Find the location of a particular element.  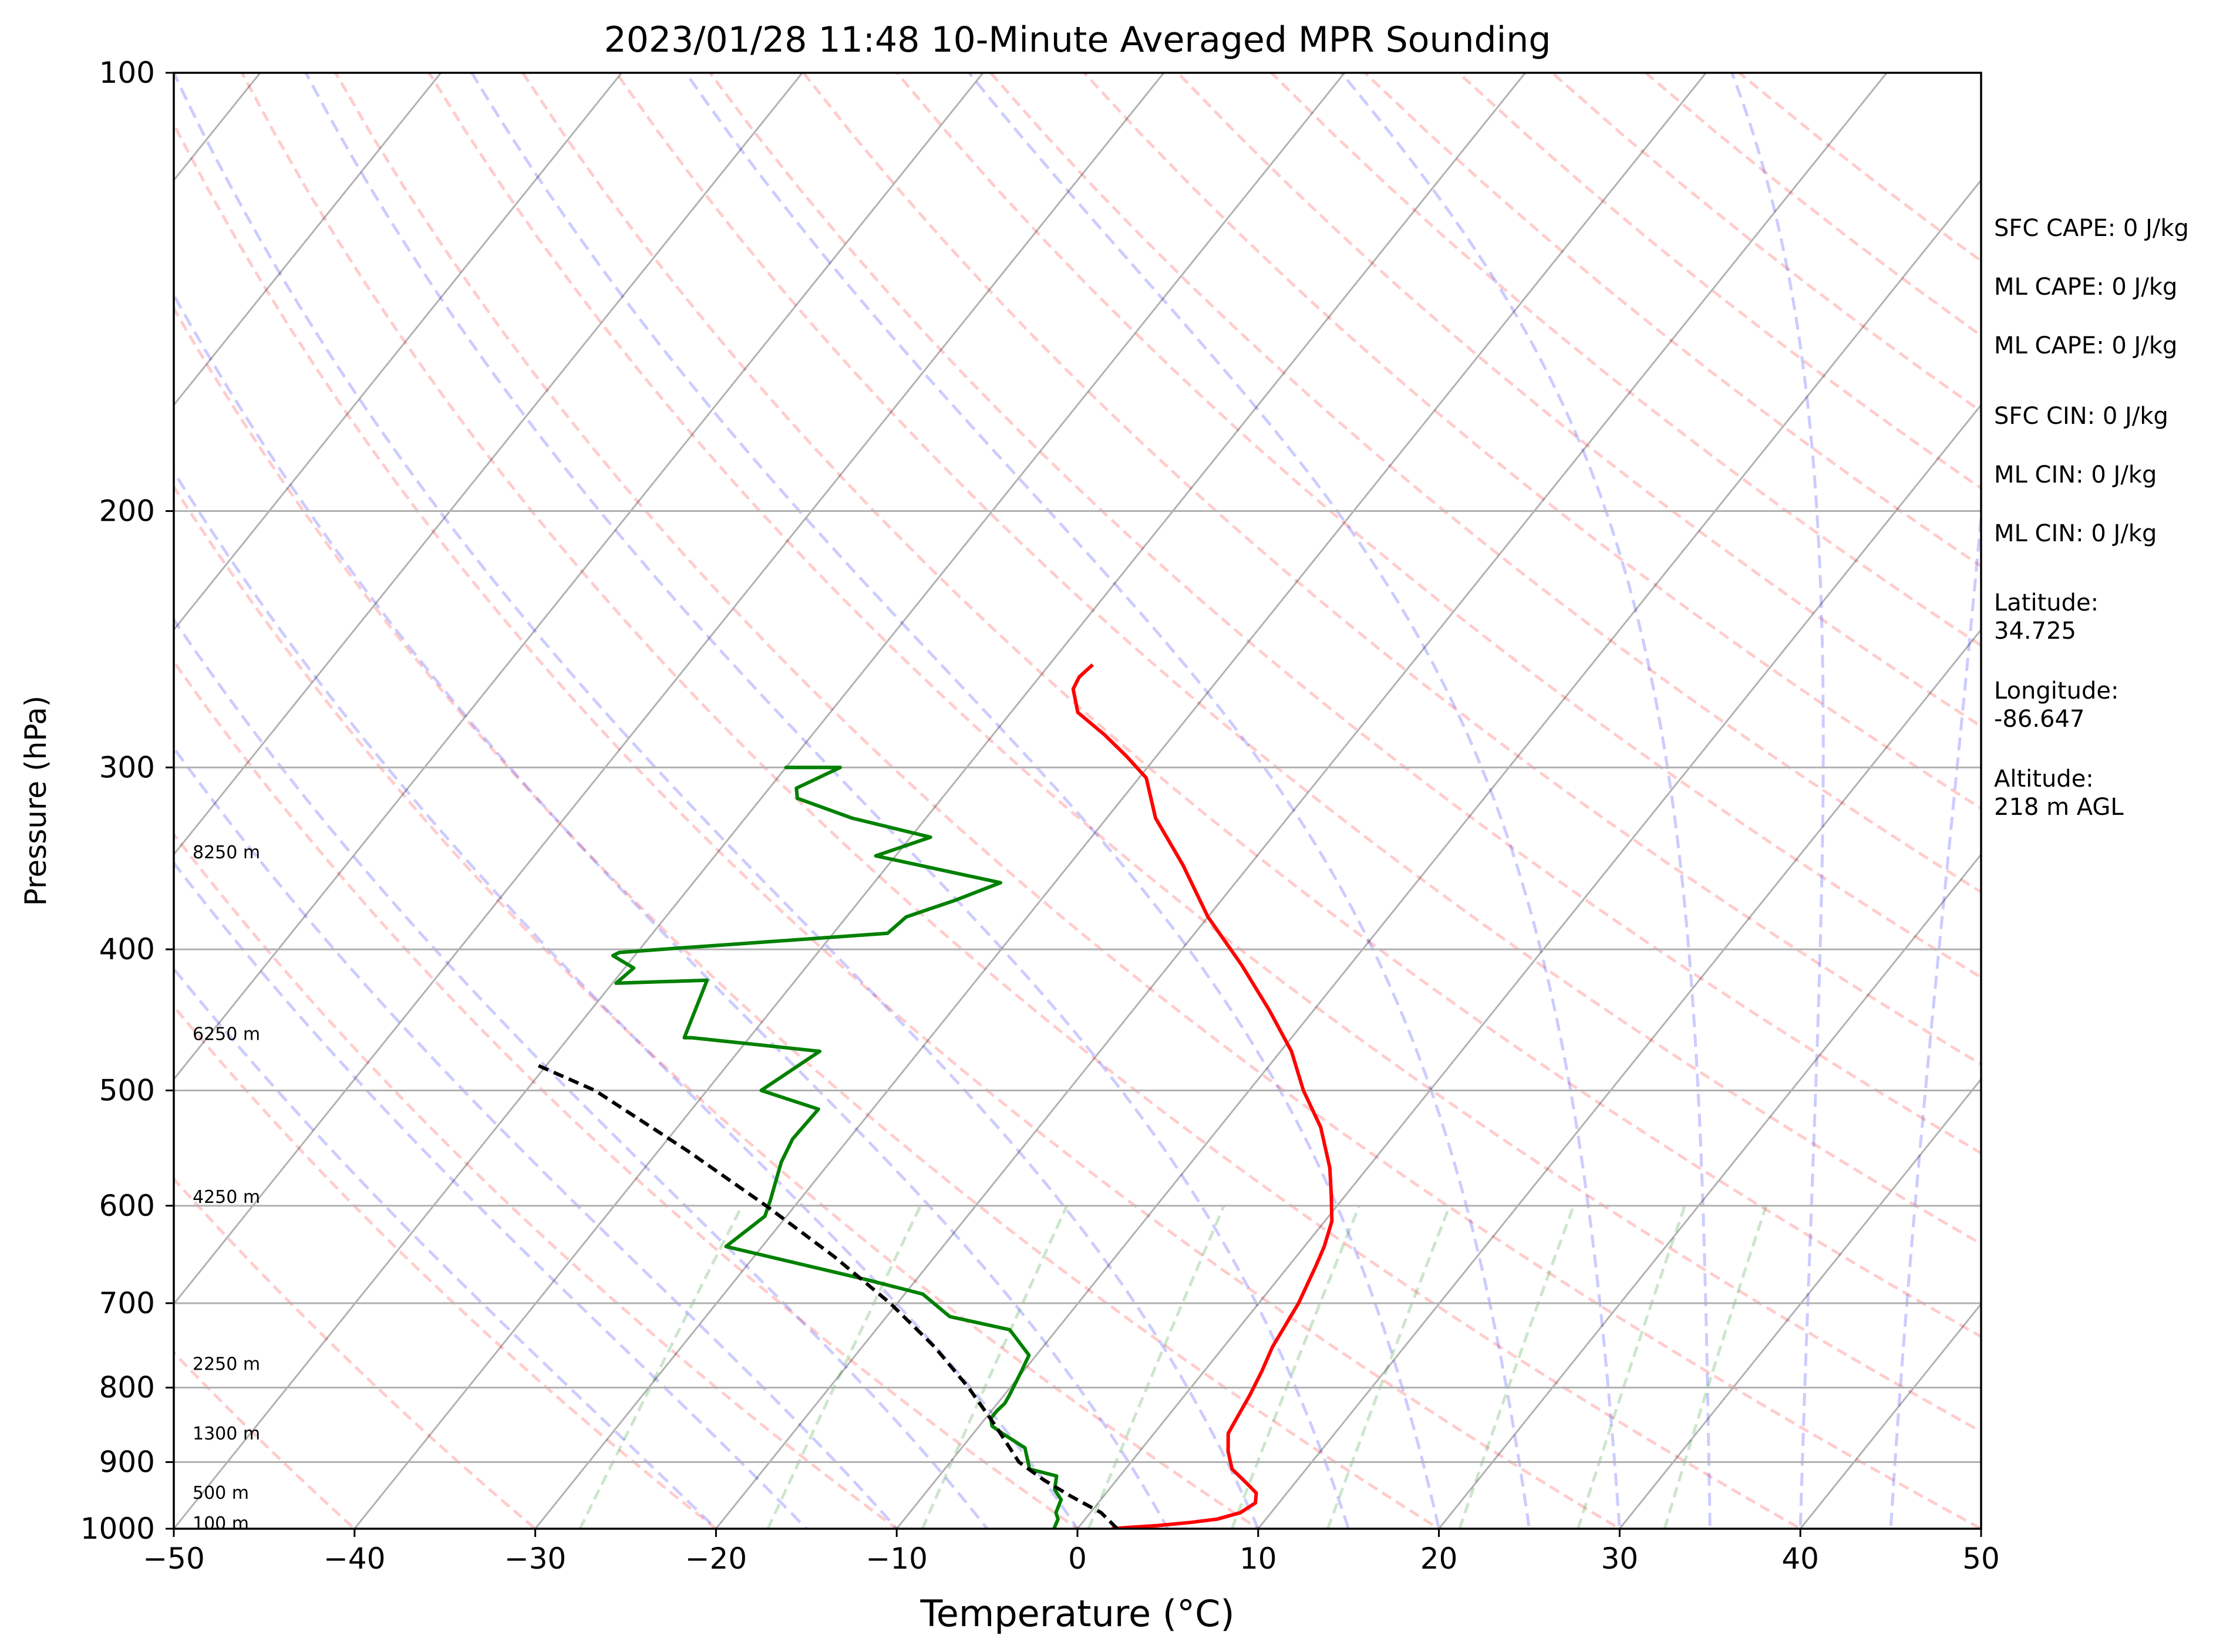

height-label: 2250 m is located at coordinates (226, 1364).